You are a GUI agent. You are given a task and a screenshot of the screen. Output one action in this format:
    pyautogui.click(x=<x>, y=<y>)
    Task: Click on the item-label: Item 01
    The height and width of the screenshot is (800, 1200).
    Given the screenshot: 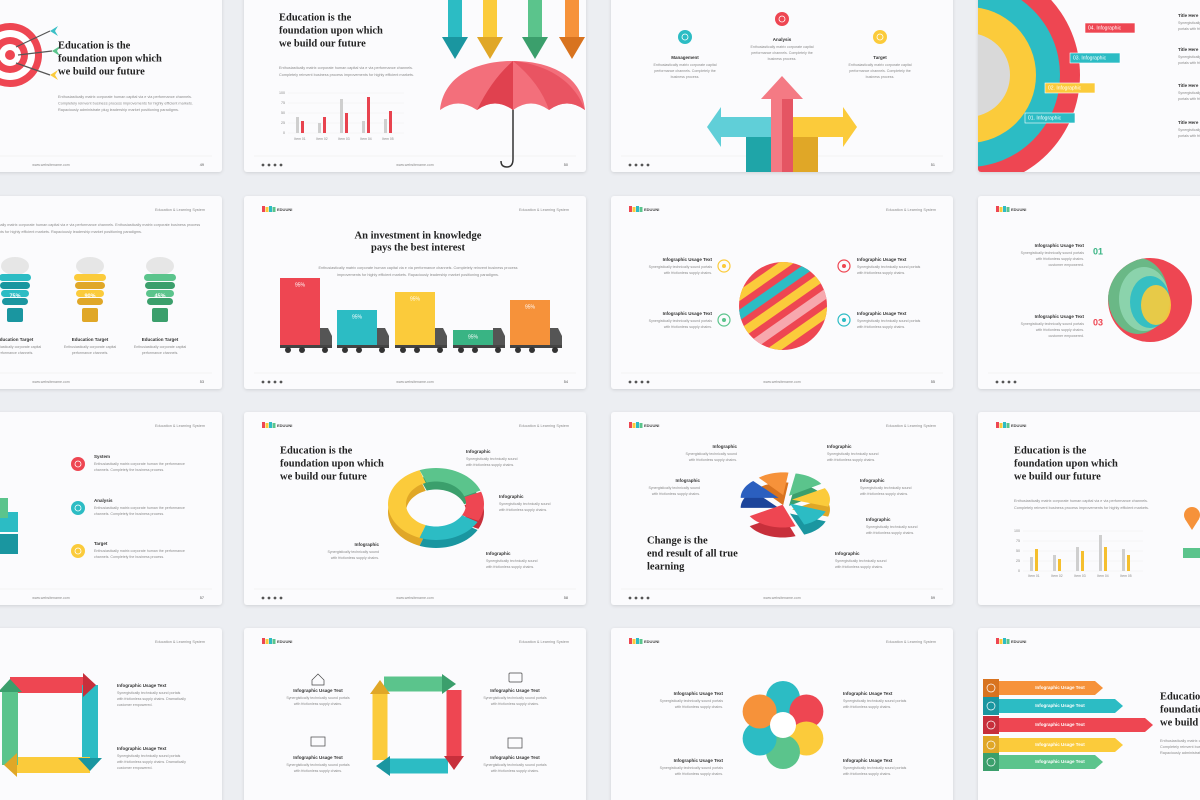 What is the action you would take?
    pyautogui.click(x=1033, y=576)
    